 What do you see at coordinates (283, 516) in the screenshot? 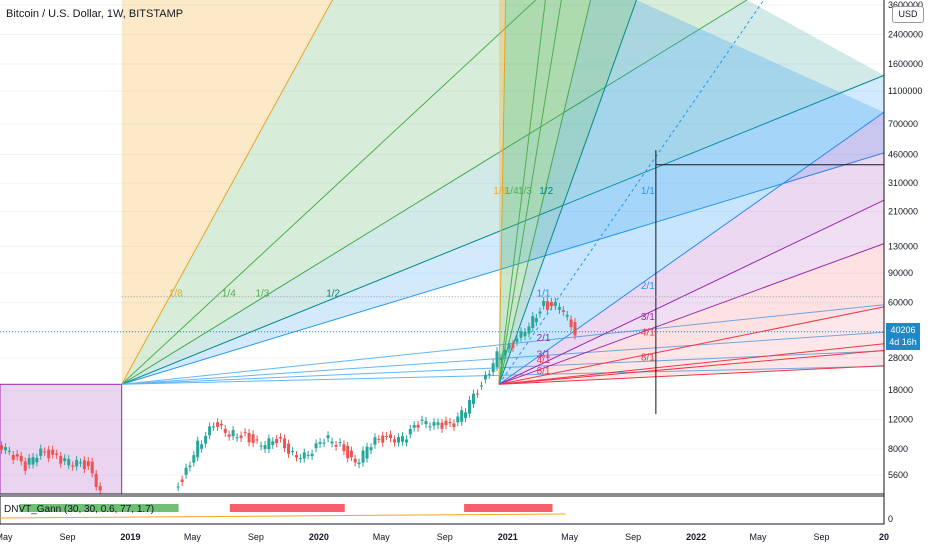
I see `indicator-line` at bounding box center [283, 516].